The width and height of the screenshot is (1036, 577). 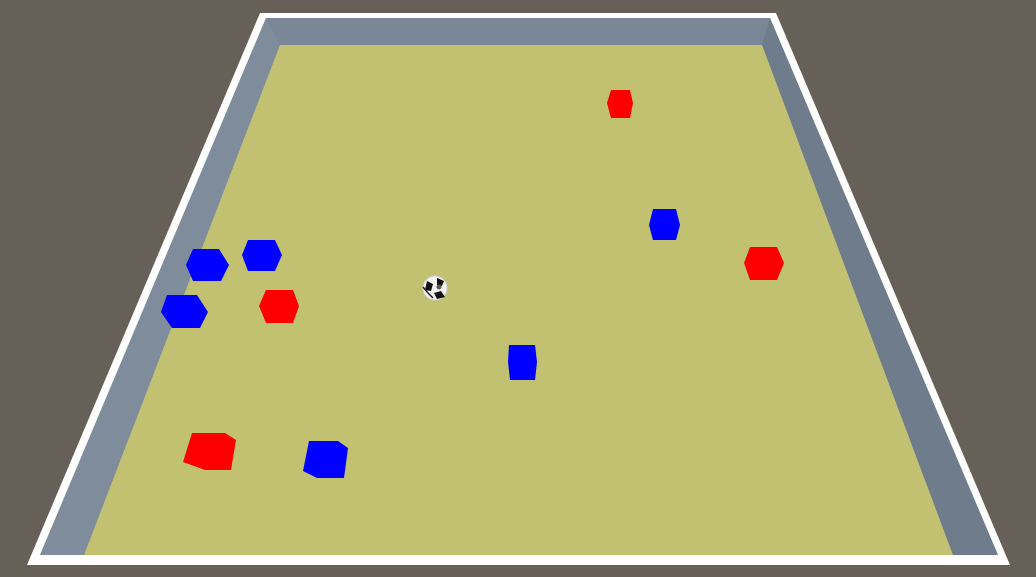 What do you see at coordinates (435, 288) in the screenshot?
I see `soccer-ball` at bounding box center [435, 288].